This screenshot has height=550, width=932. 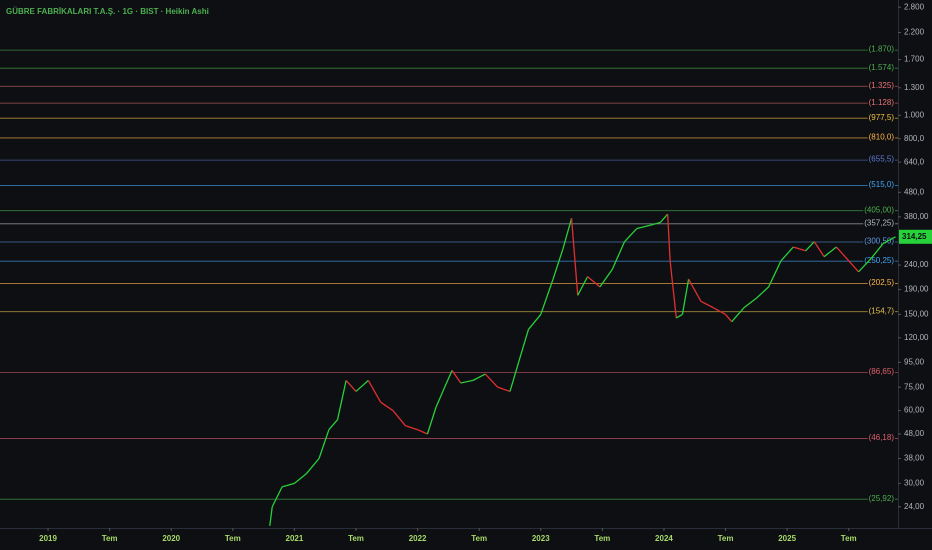 What do you see at coordinates (882, 437) in the screenshot?
I see `level-label: (46,18)` at bounding box center [882, 437].